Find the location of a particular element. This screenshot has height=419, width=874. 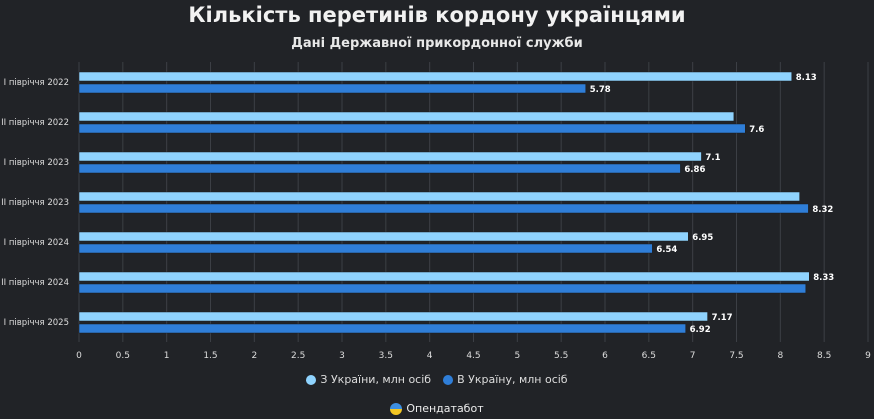

x-tick-label: 4.5 is located at coordinates (473, 356).